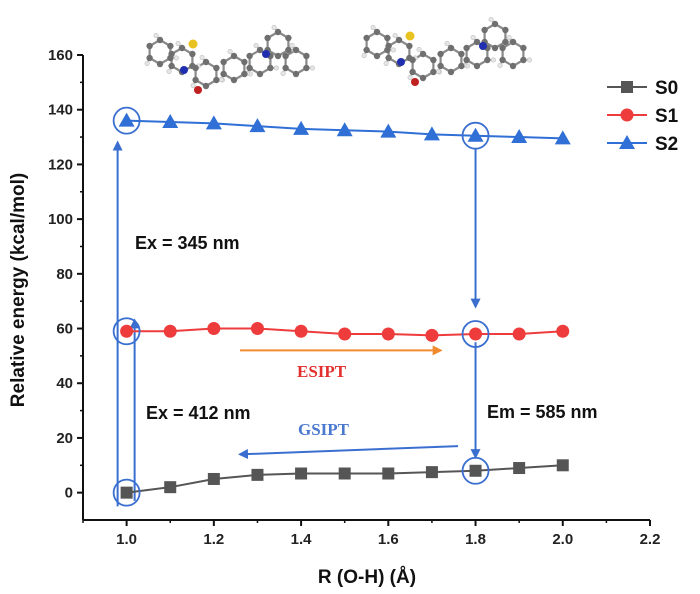  I want to click on legend: S0 S1 S2, so click(643, 116).